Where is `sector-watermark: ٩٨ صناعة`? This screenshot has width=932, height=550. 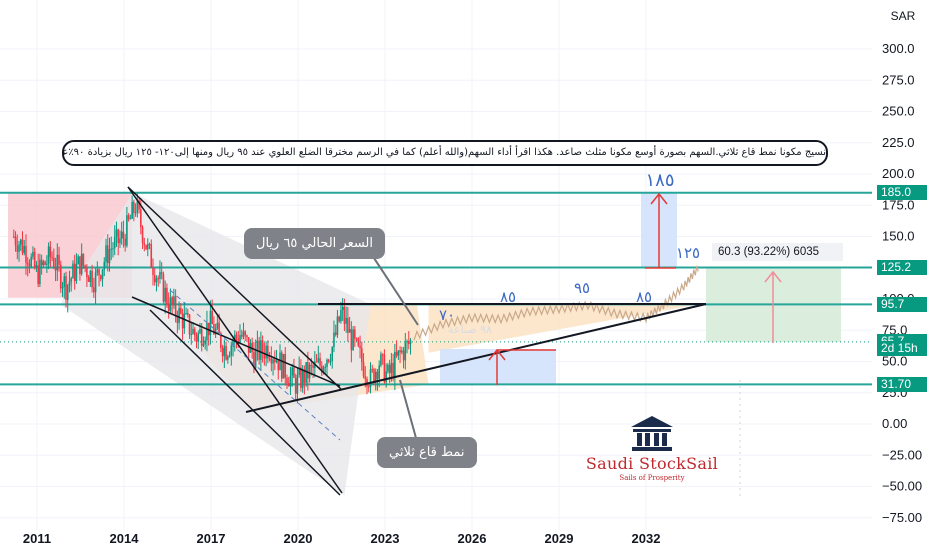 sector-watermark: ٩٨ صناعة is located at coordinates (470, 329).